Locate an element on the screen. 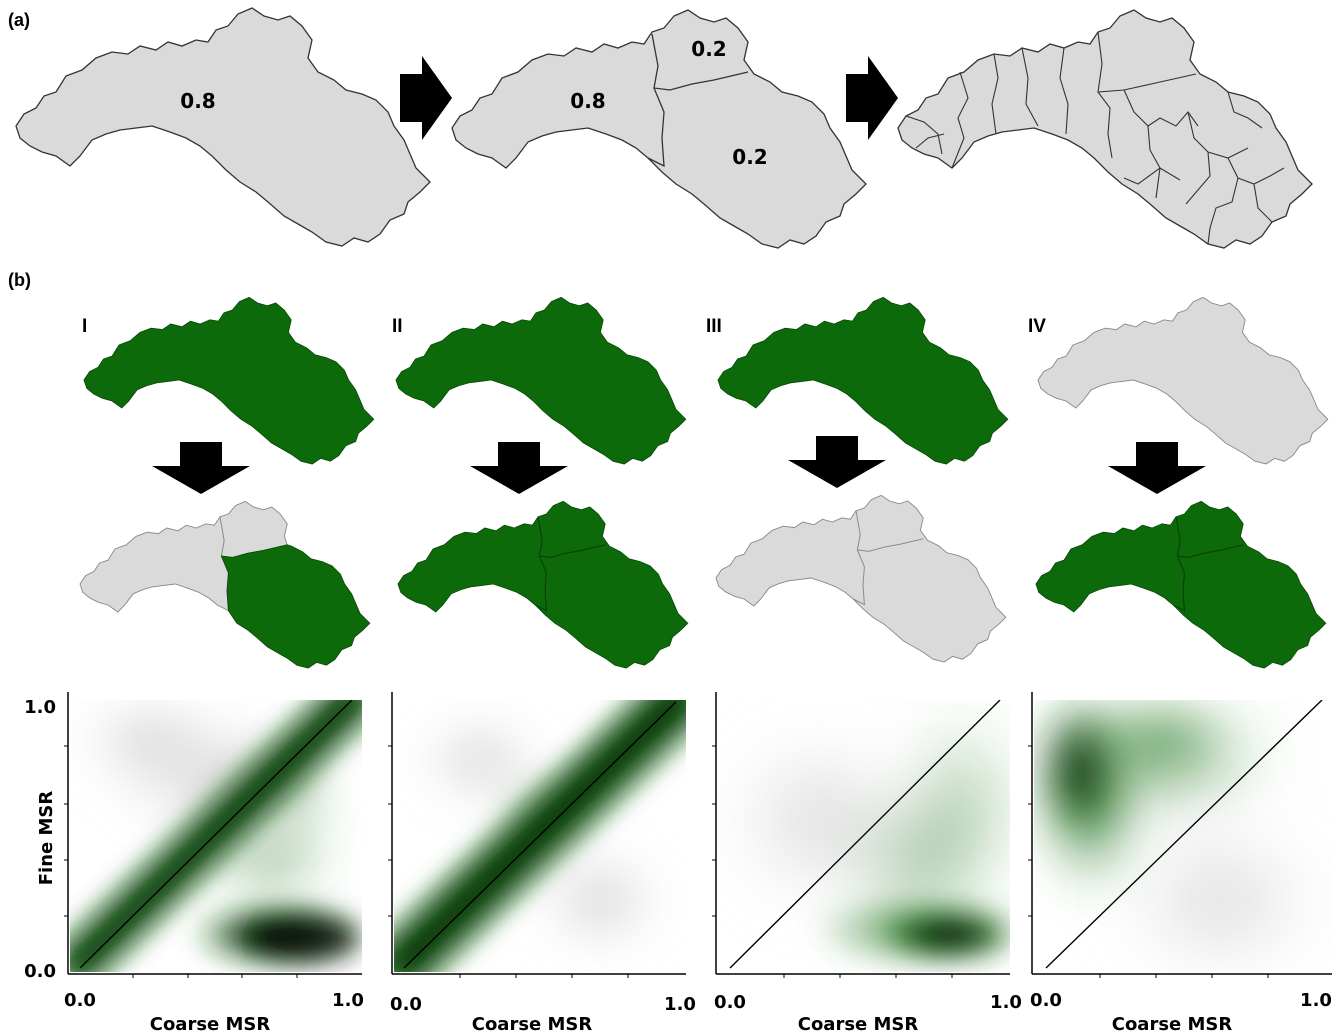 Image resolution: width=1342 pixels, height=1036 pixels. density-plot-II is located at coordinates (538, 833).